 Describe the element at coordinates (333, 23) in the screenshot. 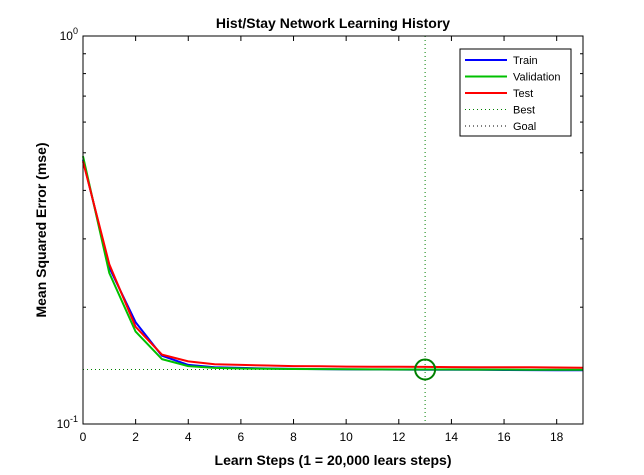

I see `chart-title: Hist/Stay Network Learning History` at that location.